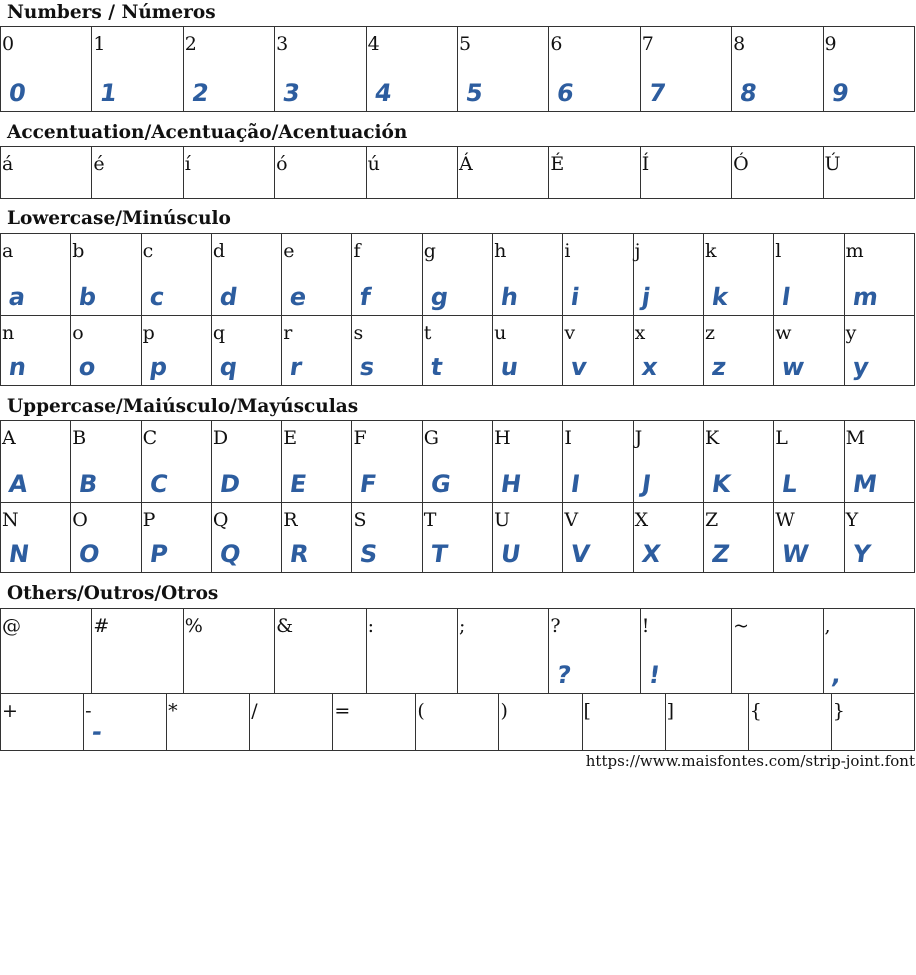 Image resolution: width=916 pixels, height=975 pixels. What do you see at coordinates (80, 520) in the screenshot?
I see `character-label: O` at bounding box center [80, 520].